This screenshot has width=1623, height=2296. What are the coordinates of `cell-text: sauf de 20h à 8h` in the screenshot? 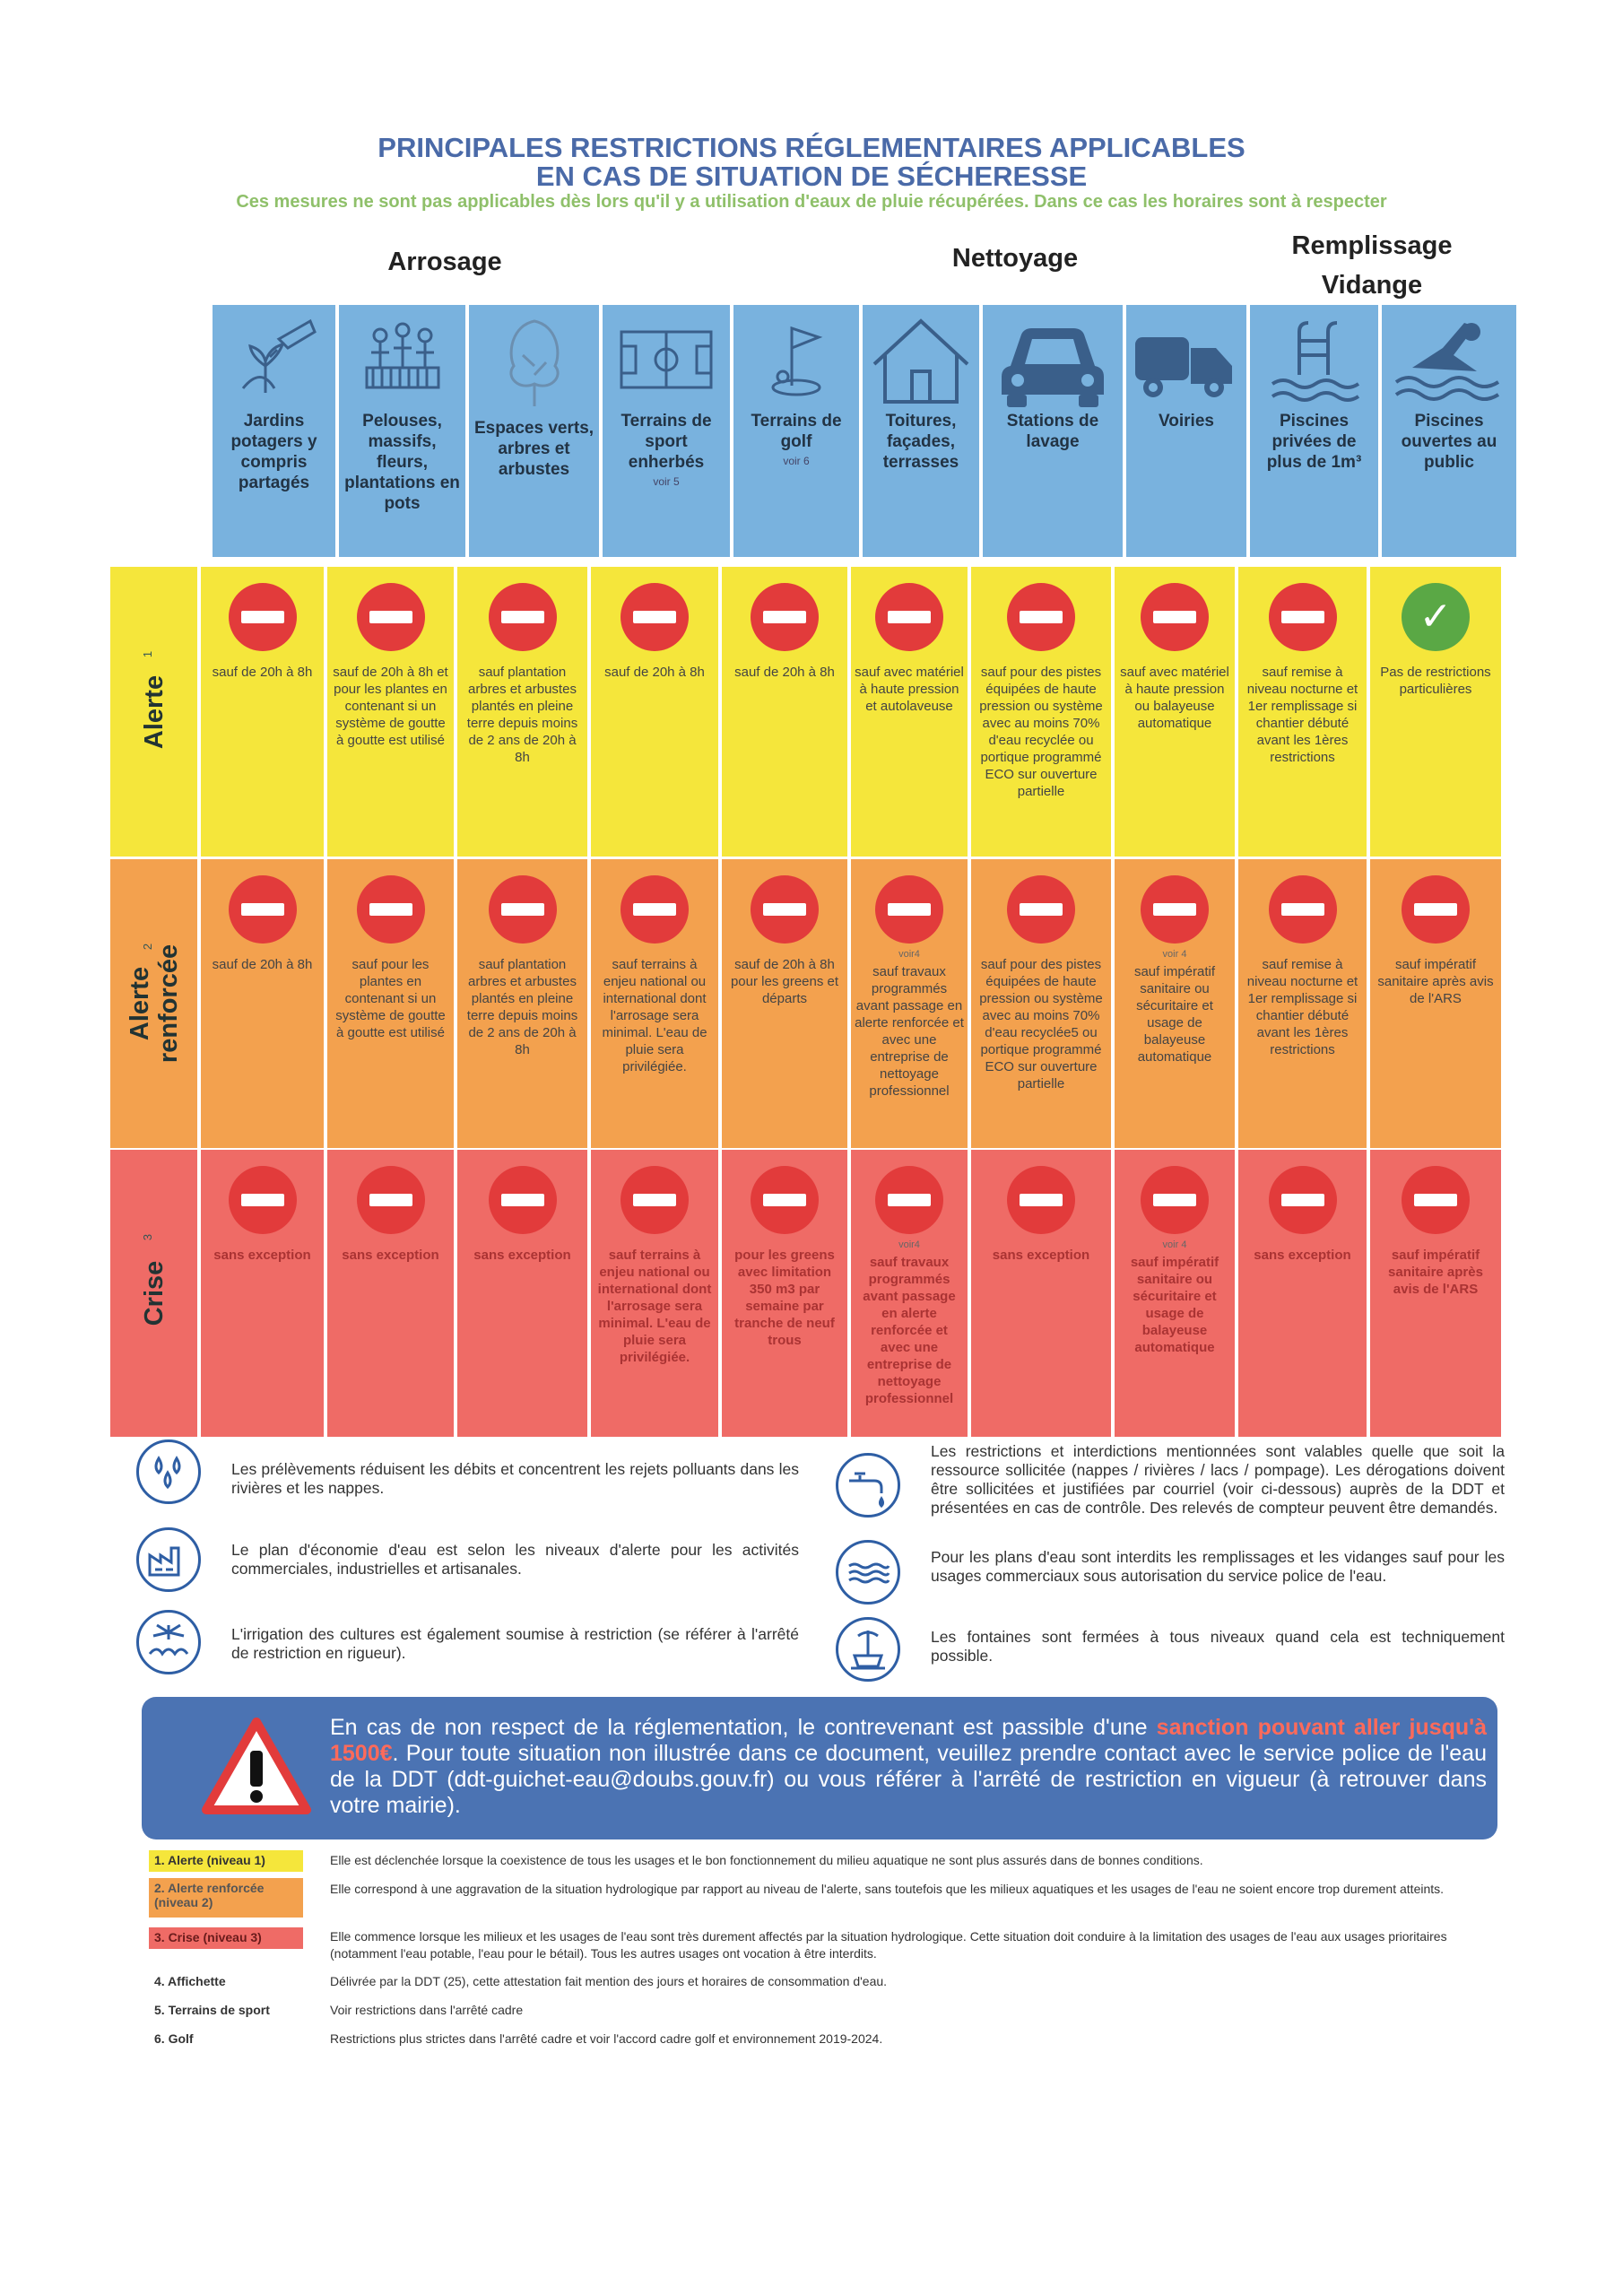 It's located at (262, 672).